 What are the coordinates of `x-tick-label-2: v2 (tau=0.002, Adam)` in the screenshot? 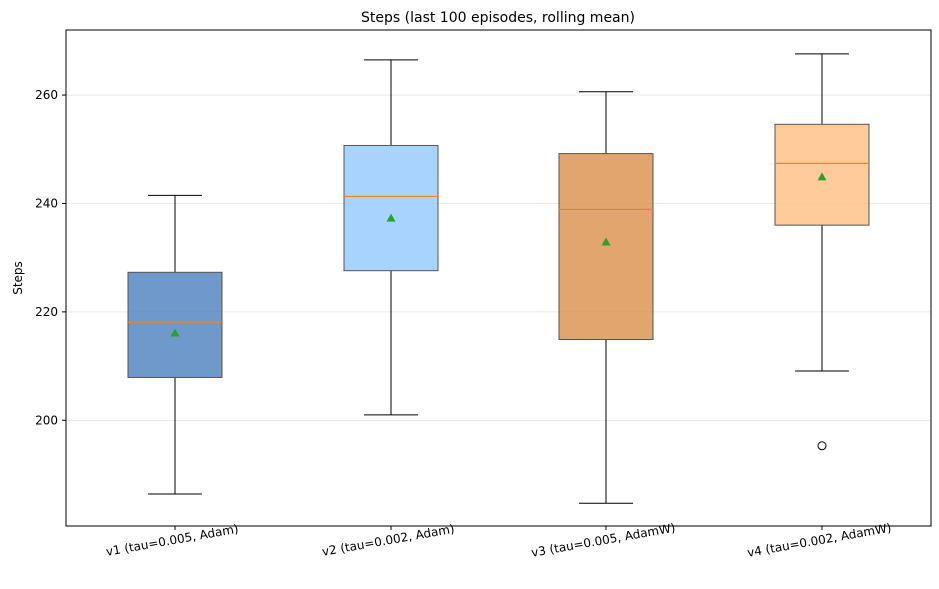 It's located at (388, 540).